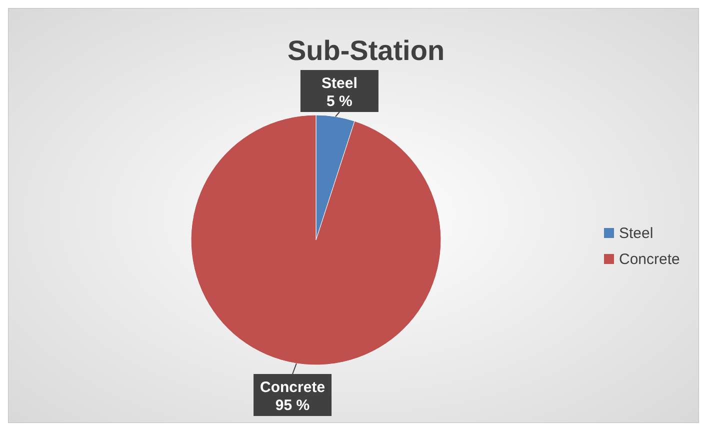 The image size is (707, 431). What do you see at coordinates (339, 101) in the screenshot?
I see `data-label: 5 %` at bounding box center [339, 101].